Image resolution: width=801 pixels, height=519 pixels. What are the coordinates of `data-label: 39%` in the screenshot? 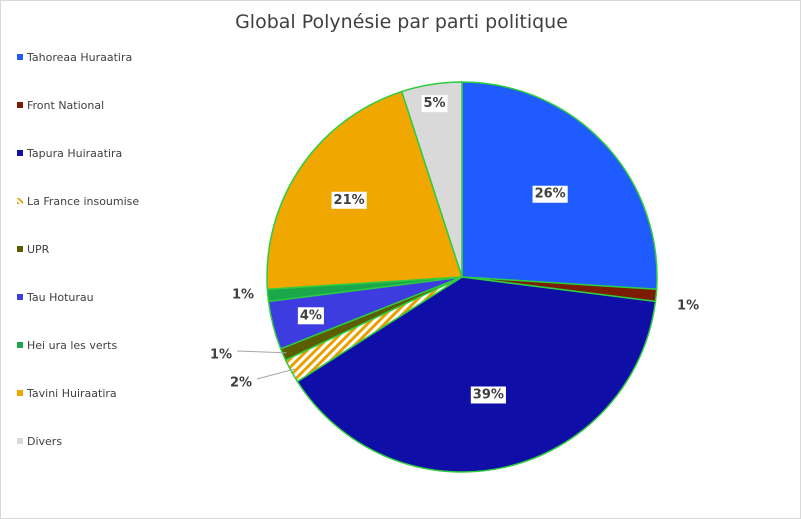 It's located at (488, 395).